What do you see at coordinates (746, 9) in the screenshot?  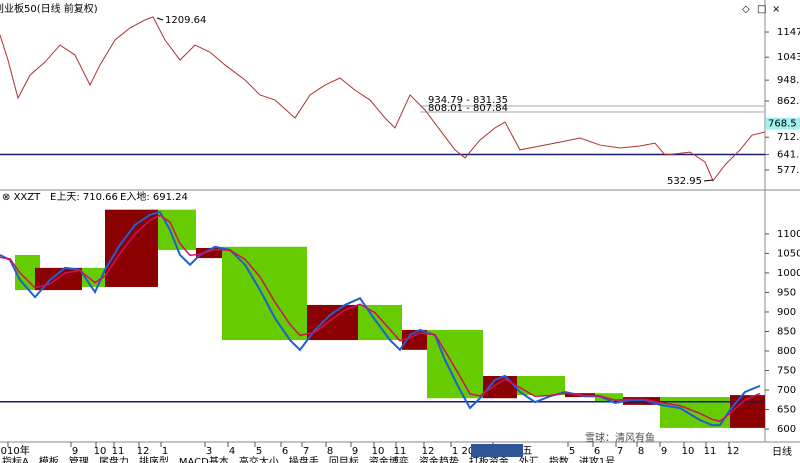 I see `icon: ◇` at bounding box center [746, 9].